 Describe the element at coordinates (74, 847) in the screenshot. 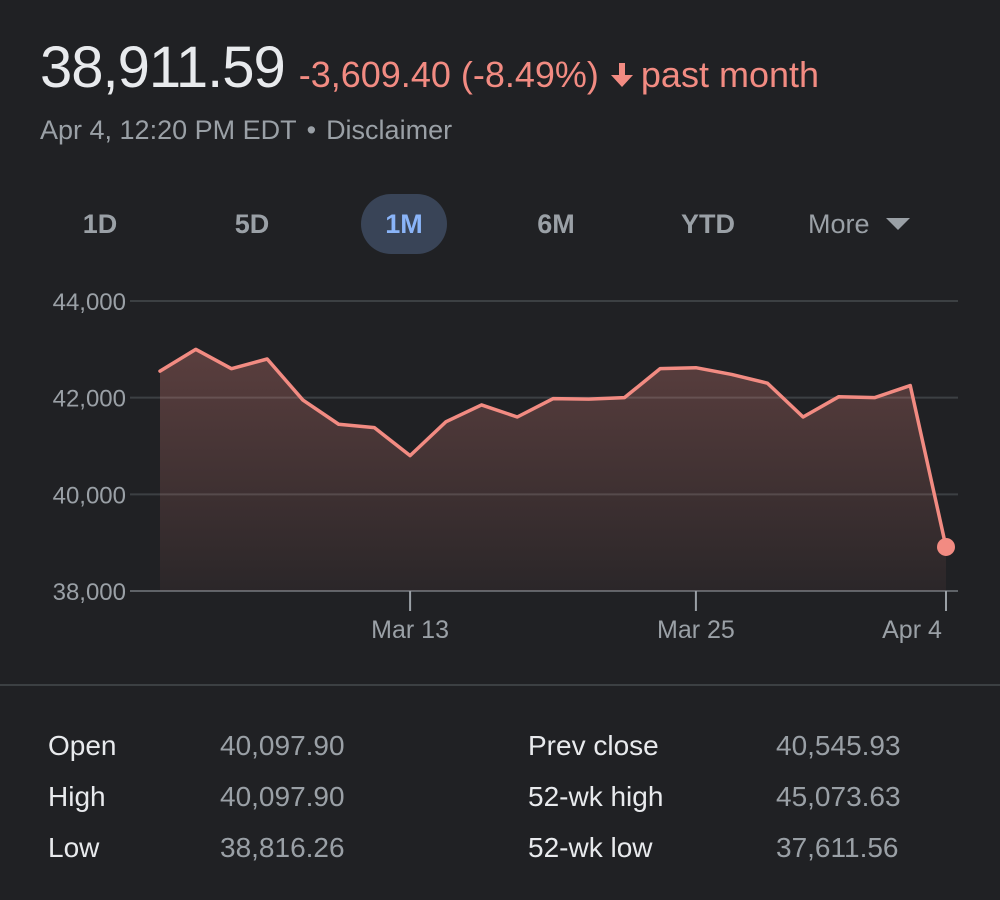

I see `stat-label-low: Low` at that location.